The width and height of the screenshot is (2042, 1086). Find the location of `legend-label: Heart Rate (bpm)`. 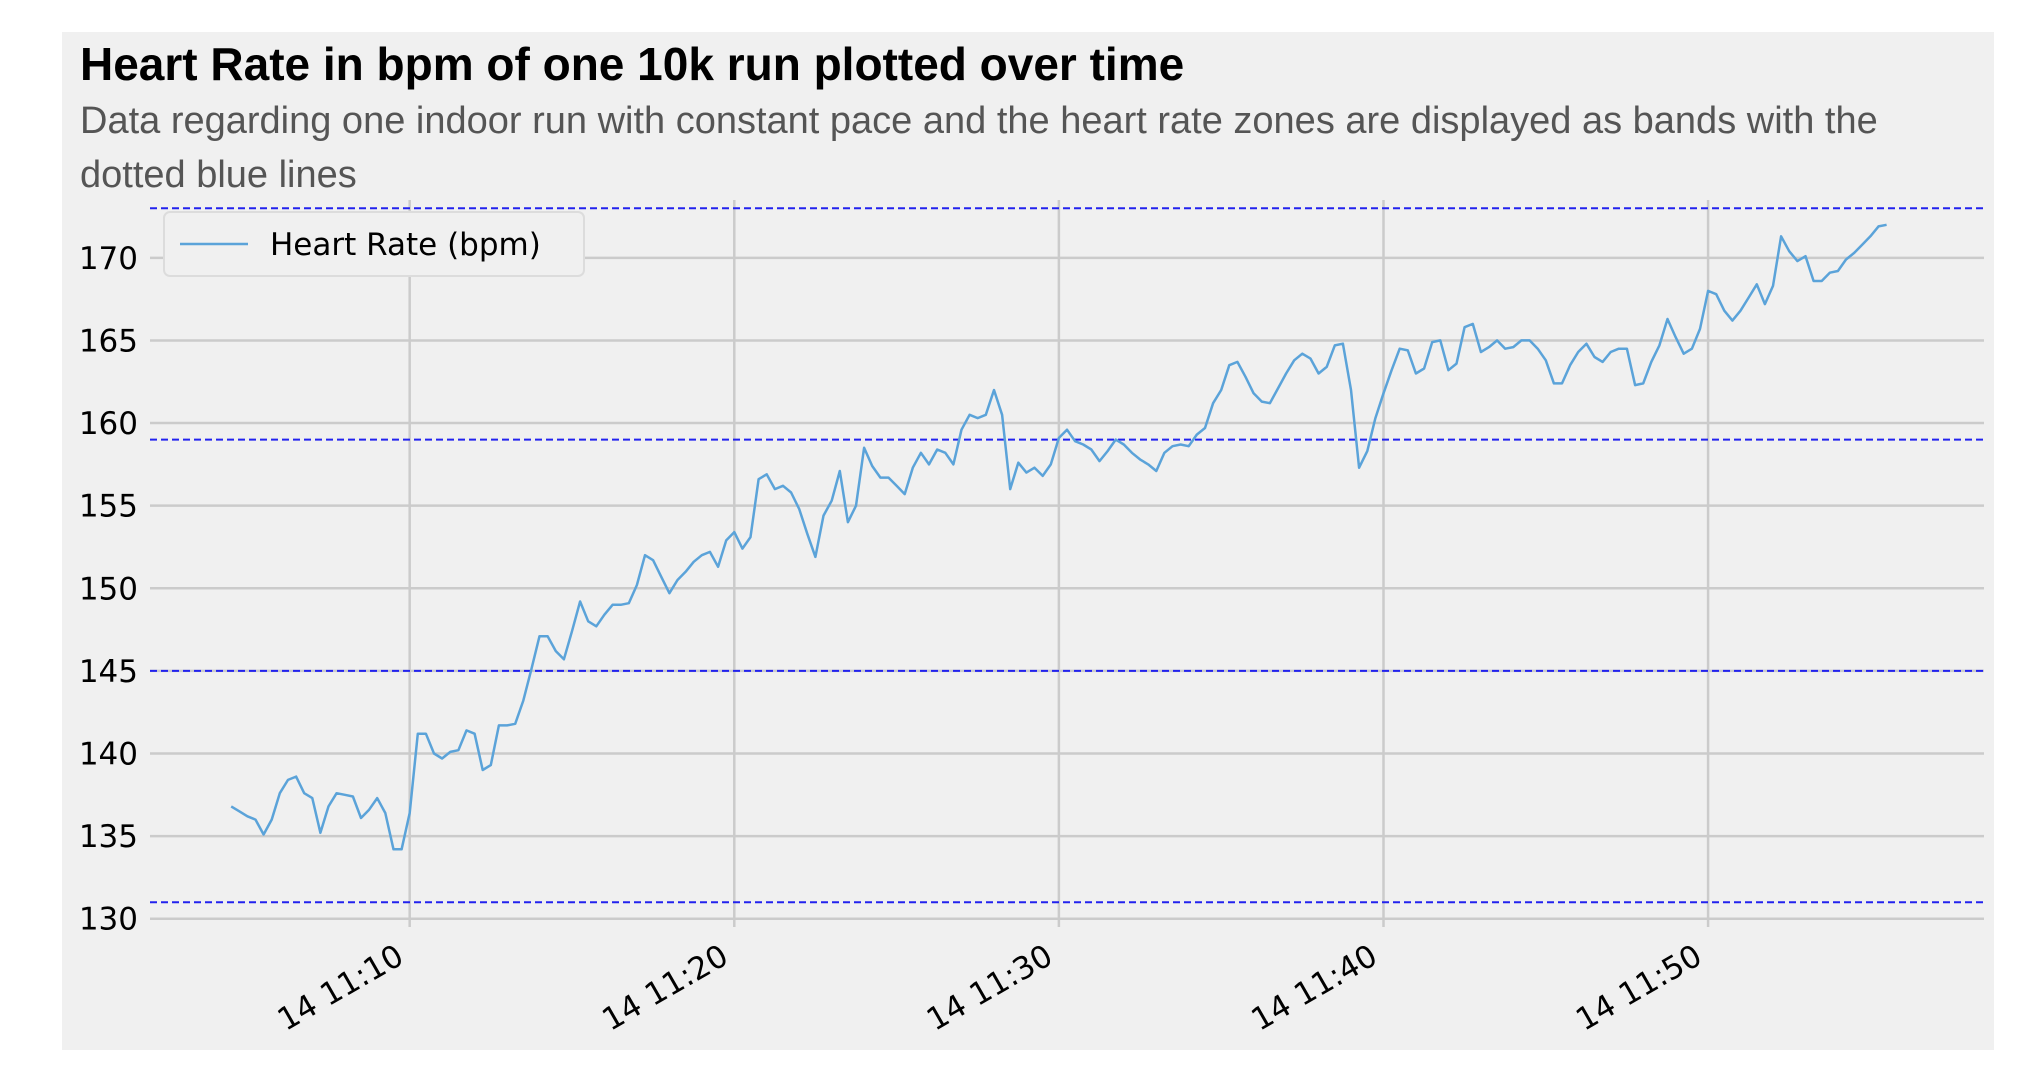

legend-label: Heart Rate (bpm) is located at coordinates (405, 245).